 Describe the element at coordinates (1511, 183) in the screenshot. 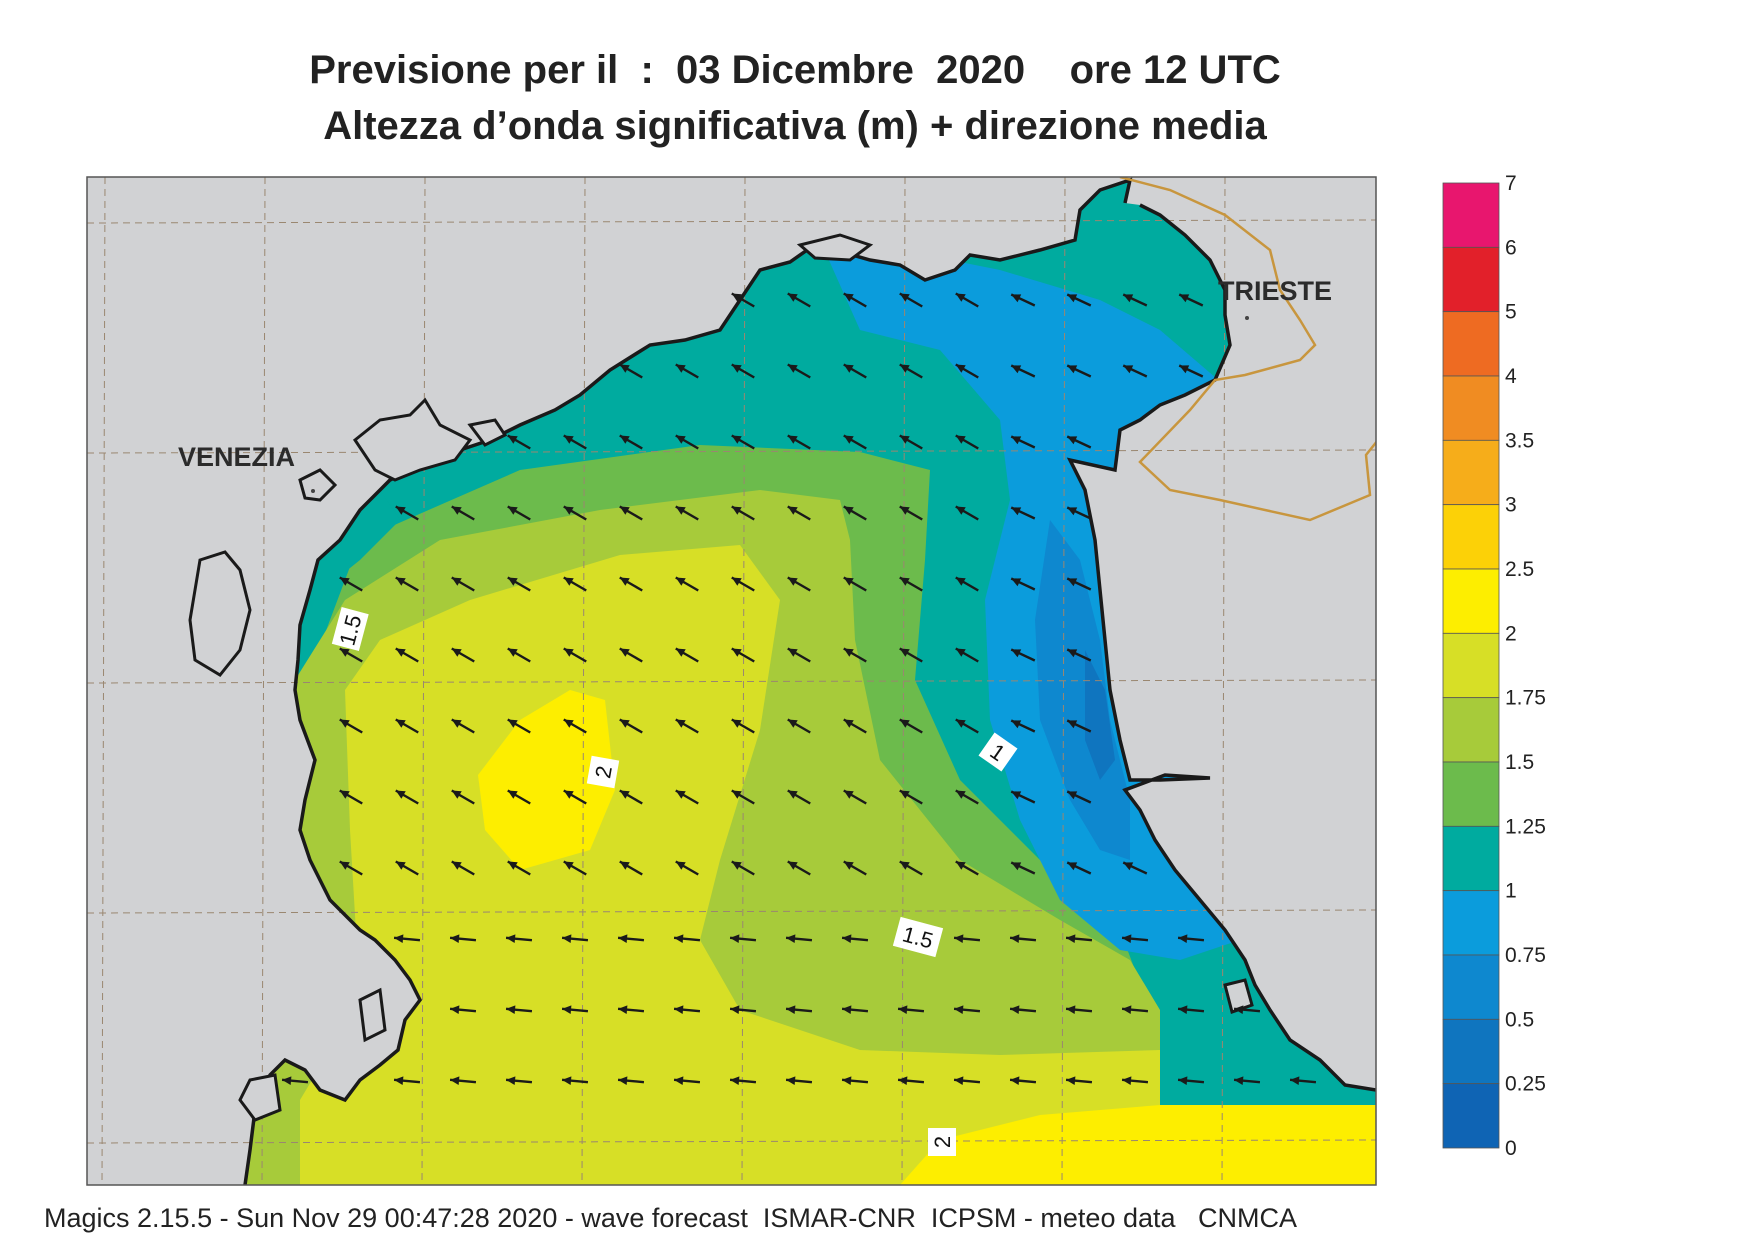

I see `legend-label: 7` at that location.